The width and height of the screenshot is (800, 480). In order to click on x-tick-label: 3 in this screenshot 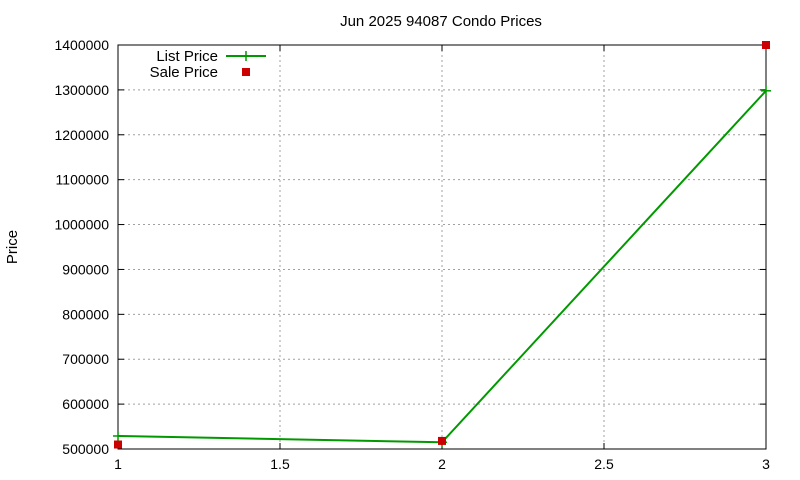, I will do `click(766, 464)`.